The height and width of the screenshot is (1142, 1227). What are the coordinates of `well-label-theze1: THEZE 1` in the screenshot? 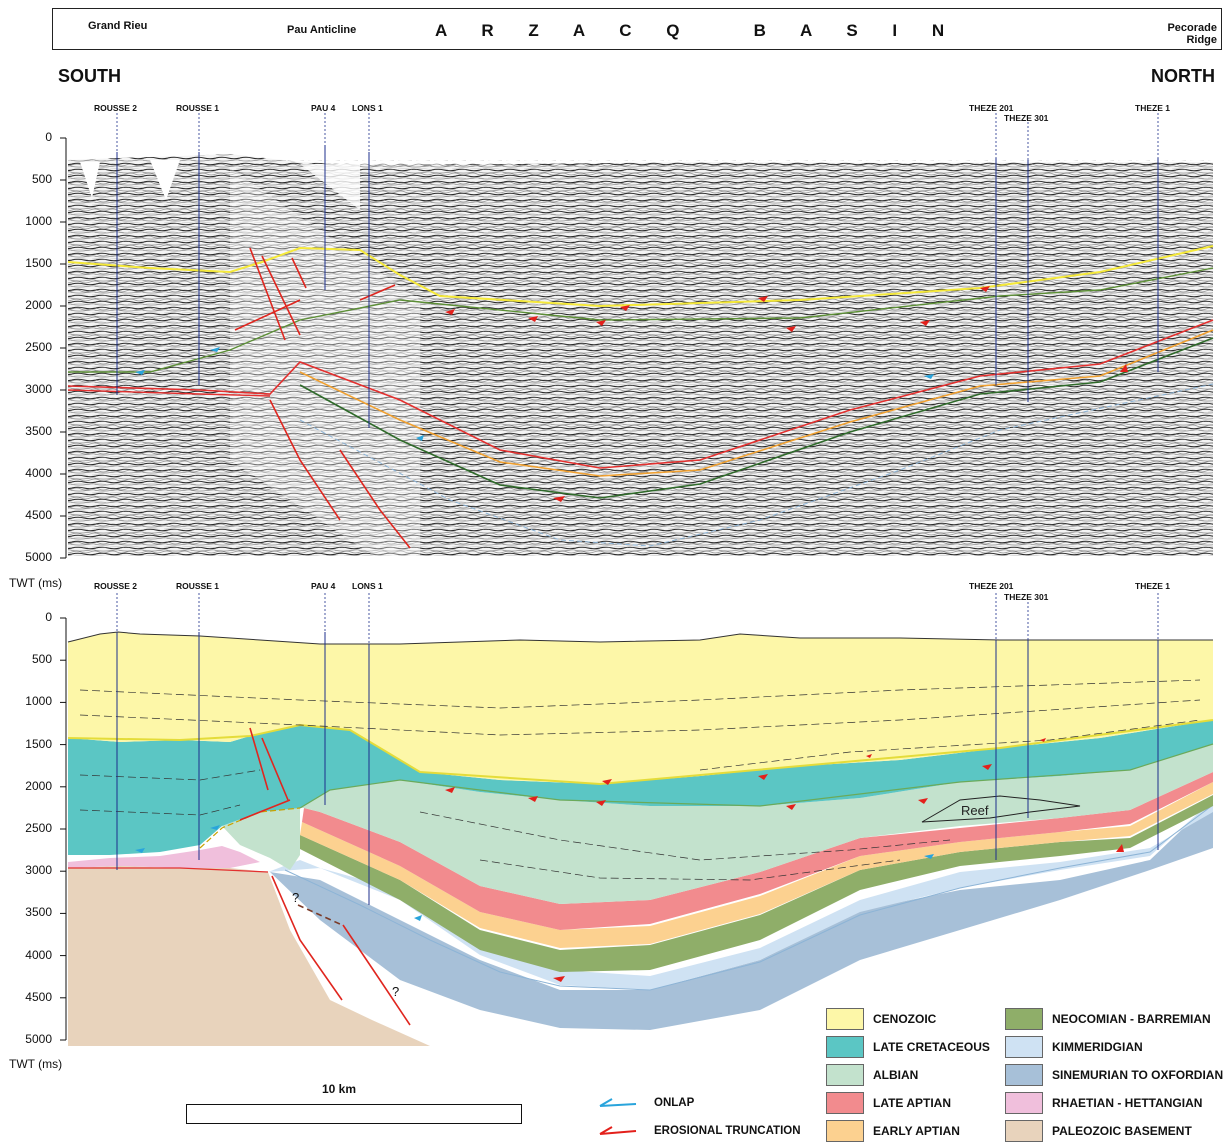 It's located at (1152, 586).